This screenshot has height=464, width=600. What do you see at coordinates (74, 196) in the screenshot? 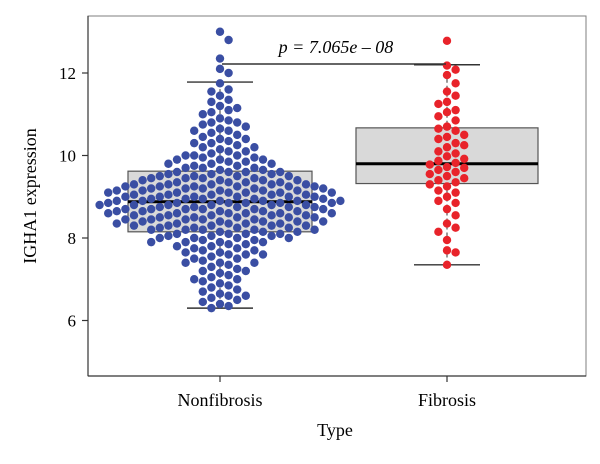
I see `y-axis: 6 8 10 12` at bounding box center [74, 196].